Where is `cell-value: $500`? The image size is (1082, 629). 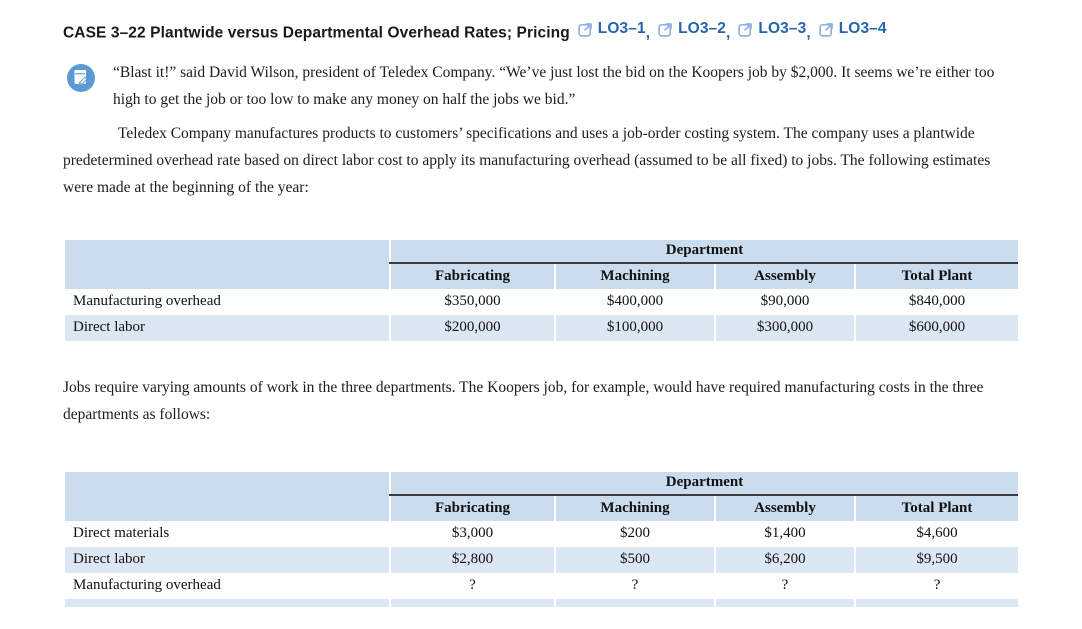
cell-value: $500 is located at coordinates (634, 559).